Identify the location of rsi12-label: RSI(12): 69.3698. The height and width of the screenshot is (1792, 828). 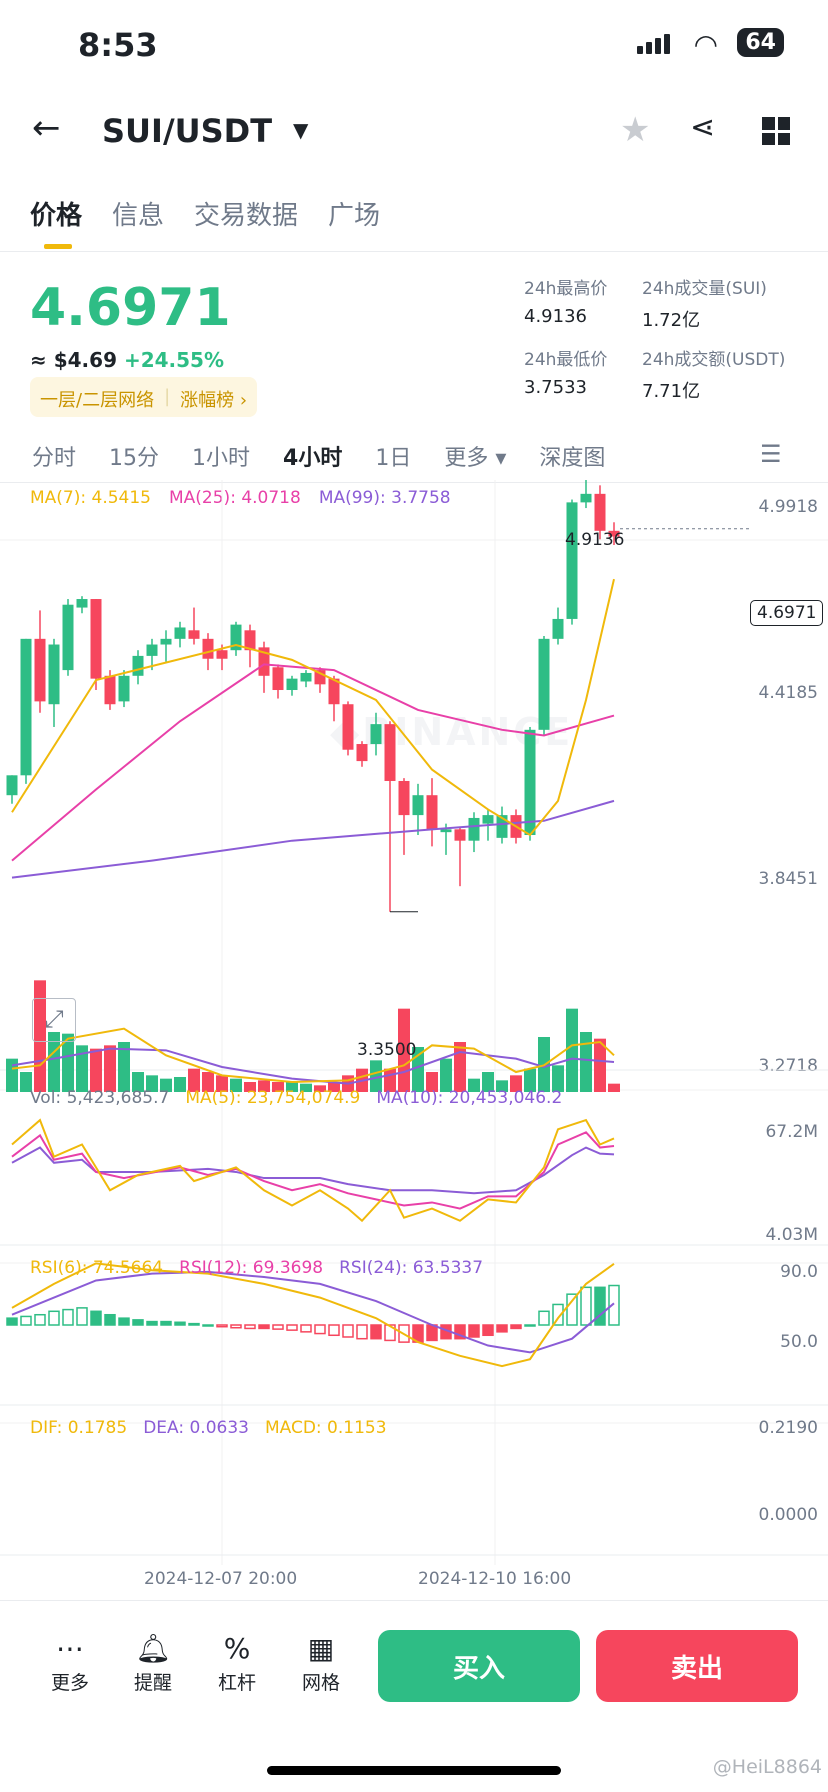
(251, 1268).